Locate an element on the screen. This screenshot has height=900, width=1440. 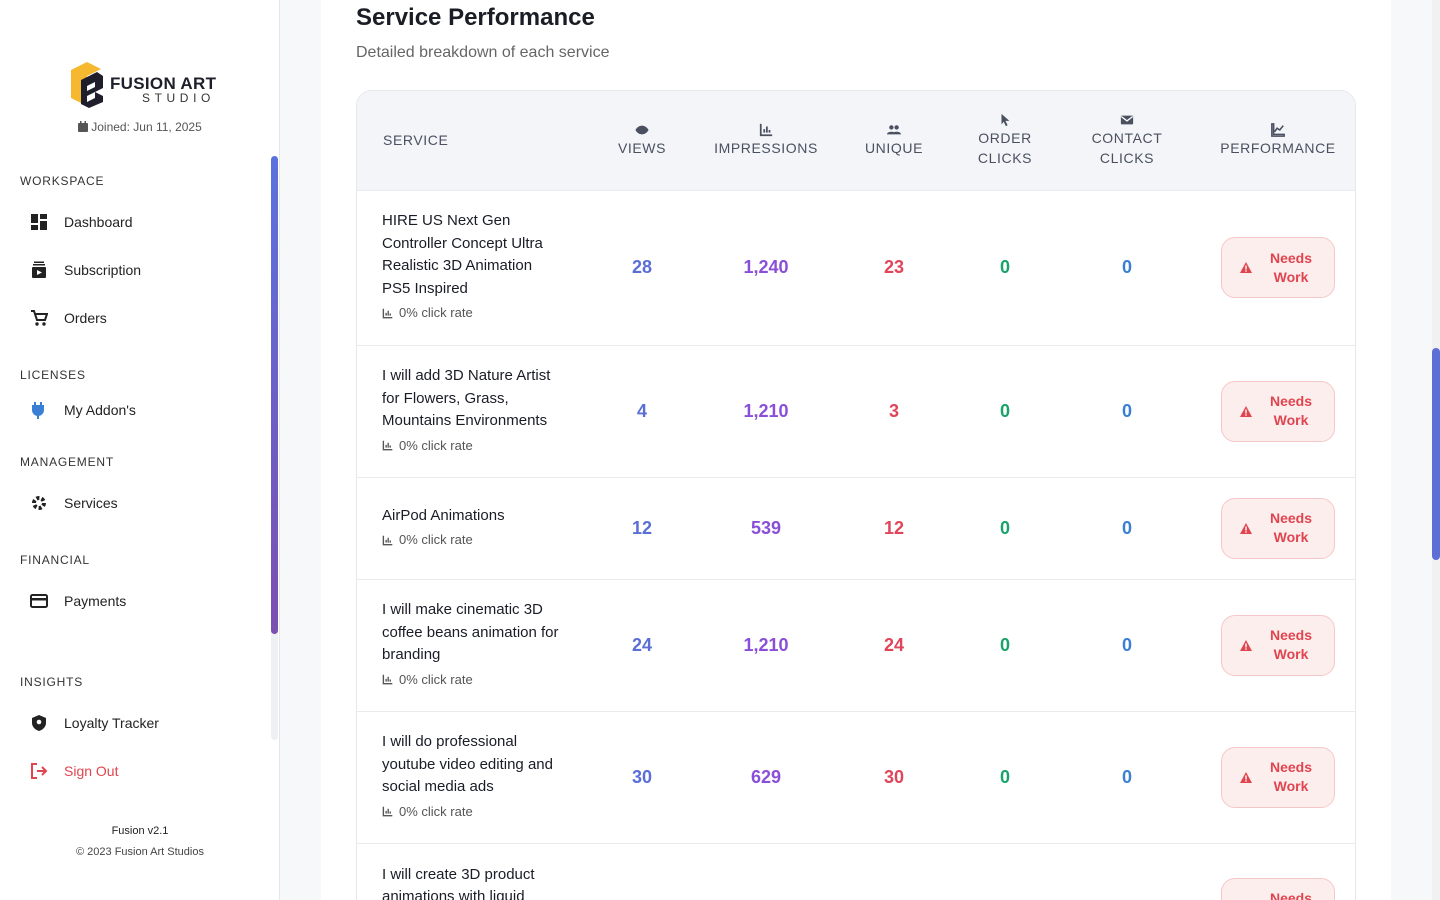
views-value: 12 is located at coordinates (642, 527).